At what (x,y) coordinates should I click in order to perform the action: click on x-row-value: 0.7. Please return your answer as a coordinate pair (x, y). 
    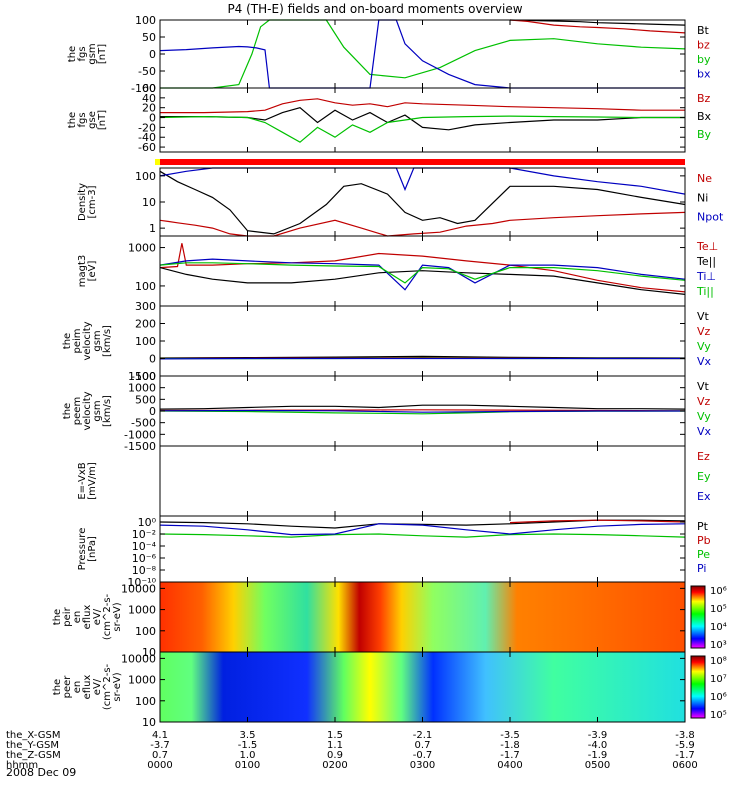
    Looking at the image, I should click on (160, 755).